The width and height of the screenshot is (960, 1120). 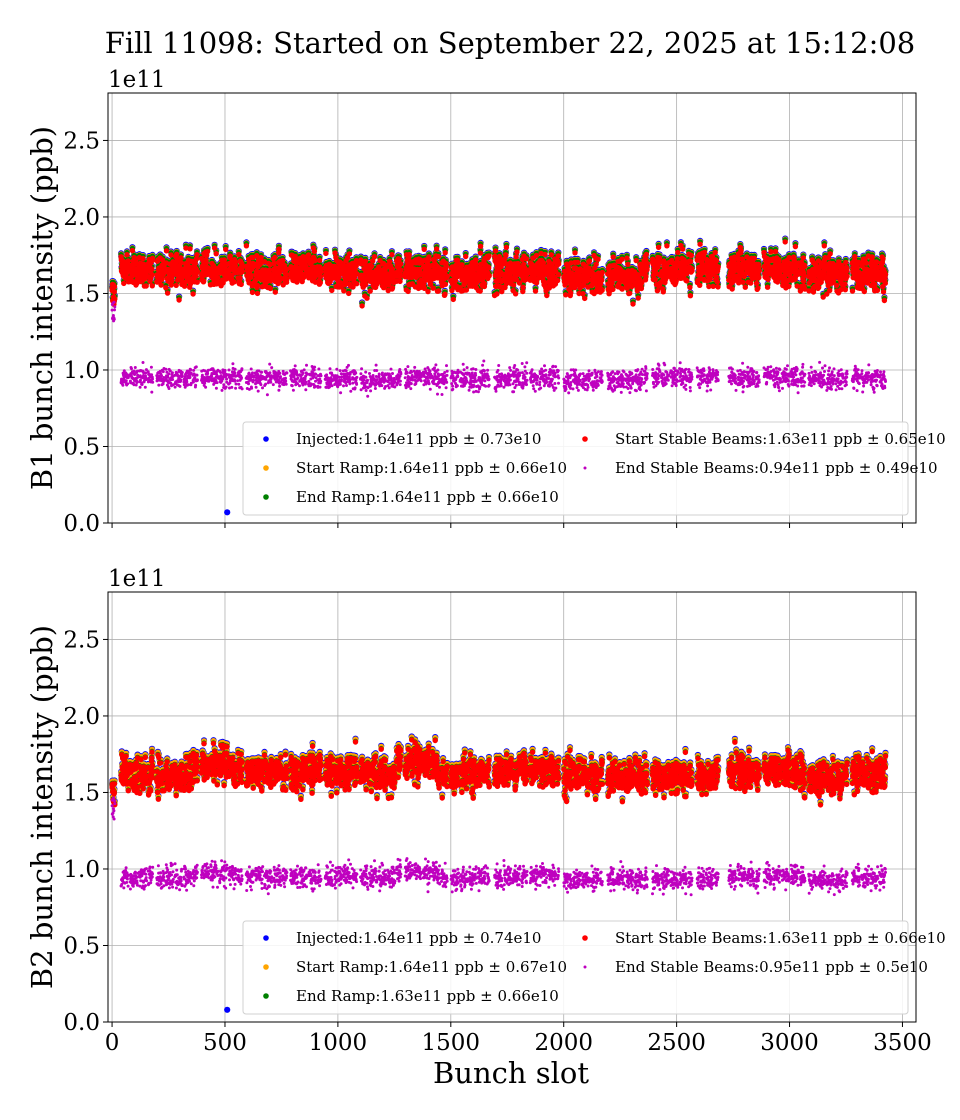 I want to click on data-point, so click(x=227, y=512).